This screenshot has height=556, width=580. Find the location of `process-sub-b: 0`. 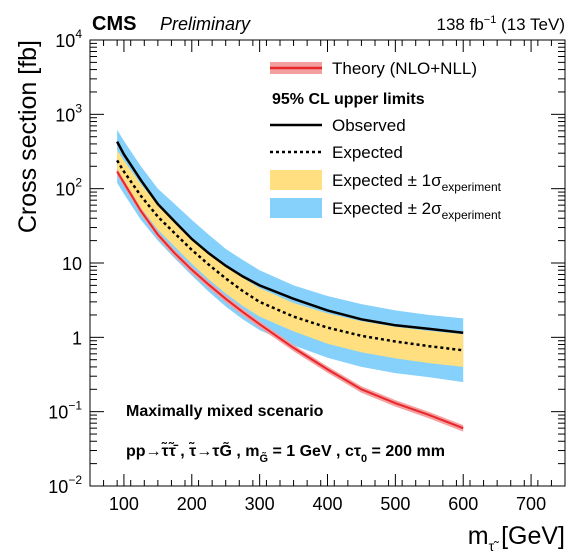

process-sub-b: 0 is located at coordinates (364, 459).